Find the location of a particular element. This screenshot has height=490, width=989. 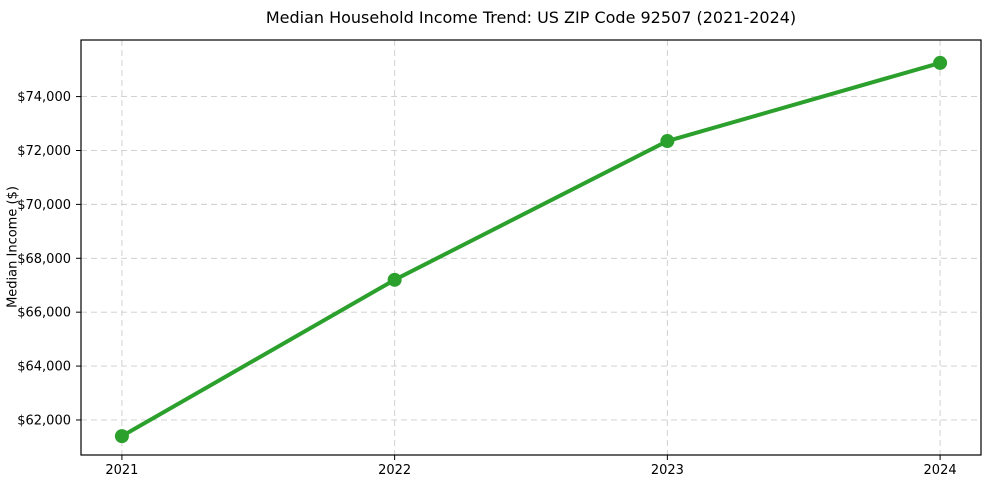

data-point-2024 is located at coordinates (940, 62).